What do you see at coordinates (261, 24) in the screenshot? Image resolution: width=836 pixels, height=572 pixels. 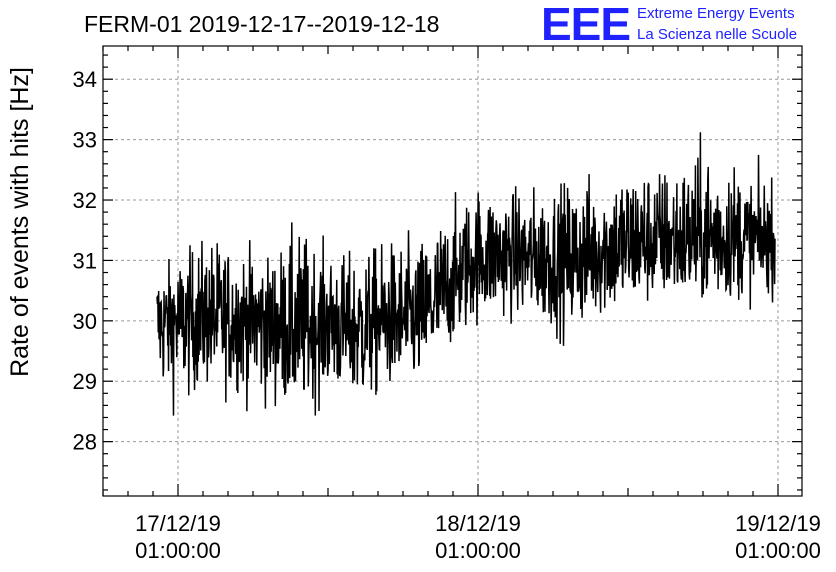 I see `chart-title: FERM-01 2019-12-17--2019-12-18` at bounding box center [261, 24].